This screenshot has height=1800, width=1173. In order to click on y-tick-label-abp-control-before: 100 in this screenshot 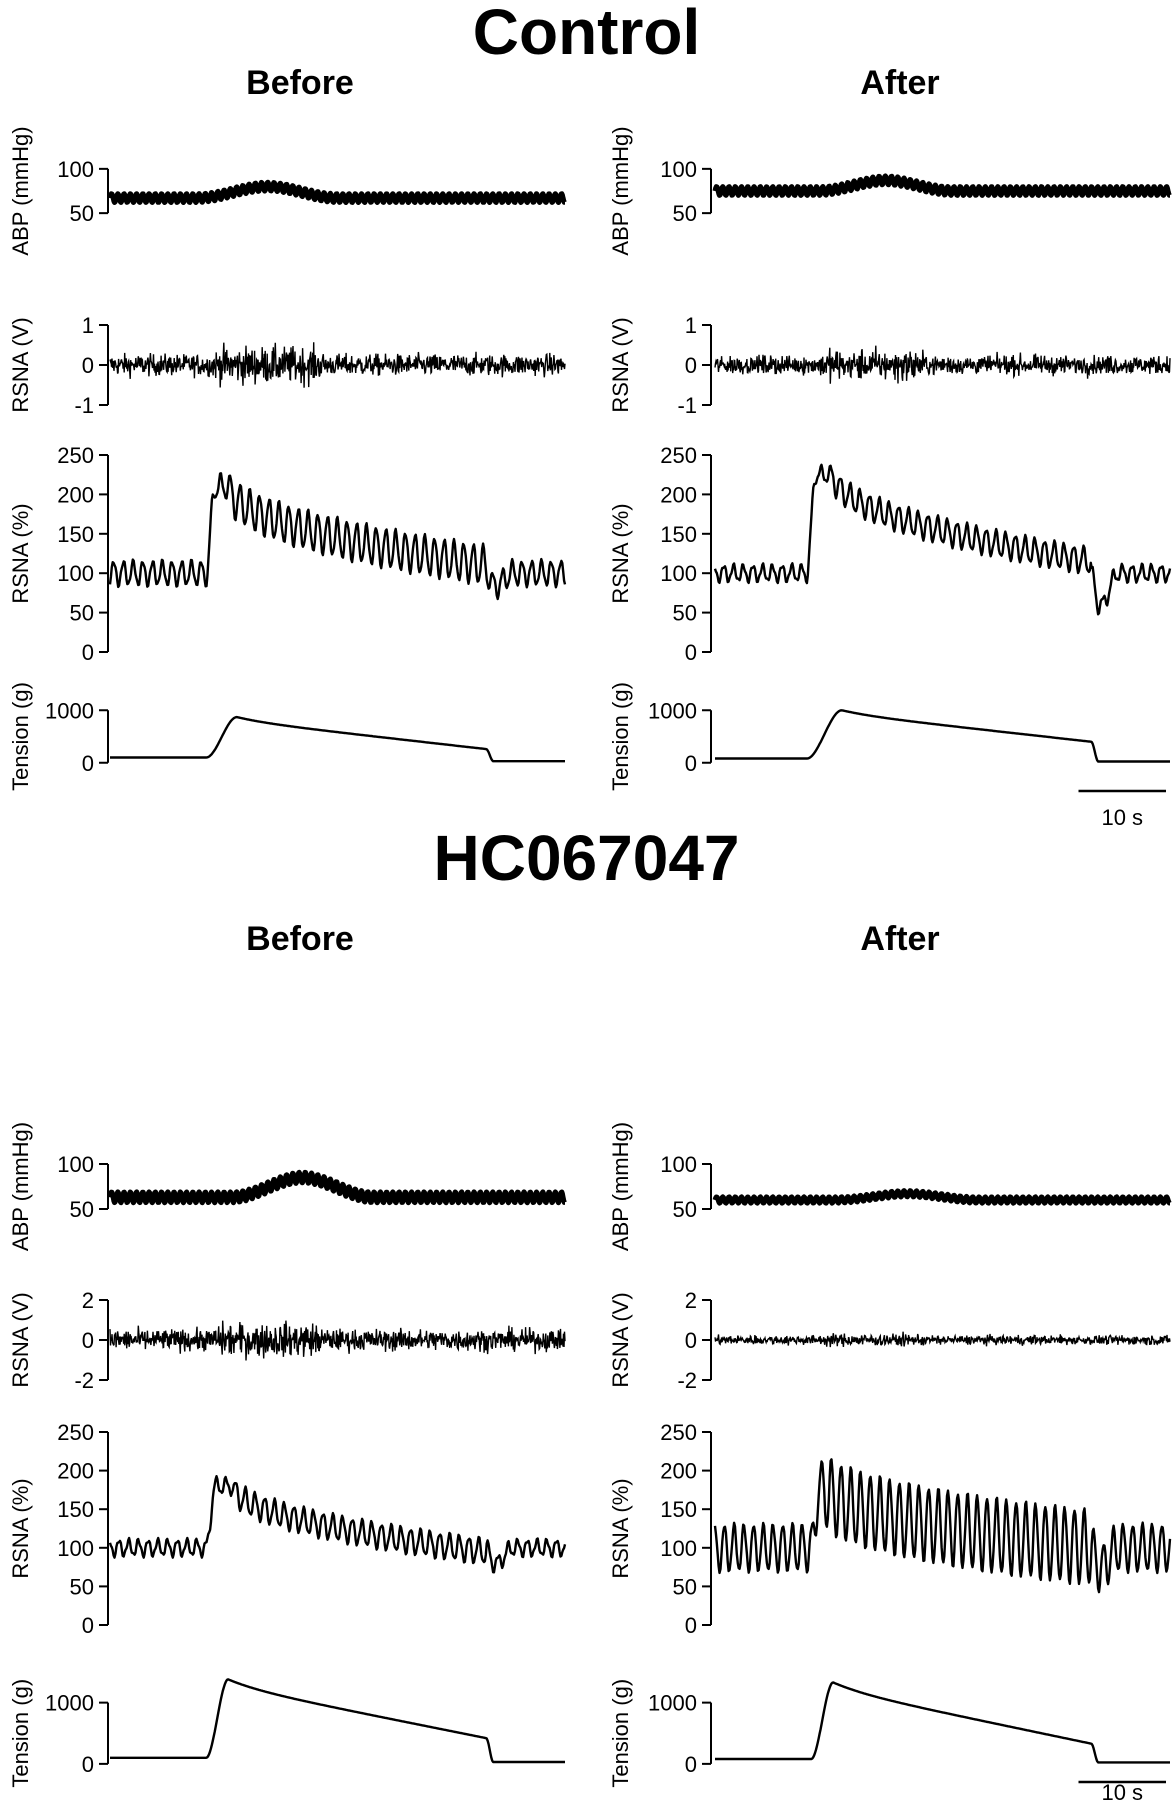, I will do `click(75, 169)`.